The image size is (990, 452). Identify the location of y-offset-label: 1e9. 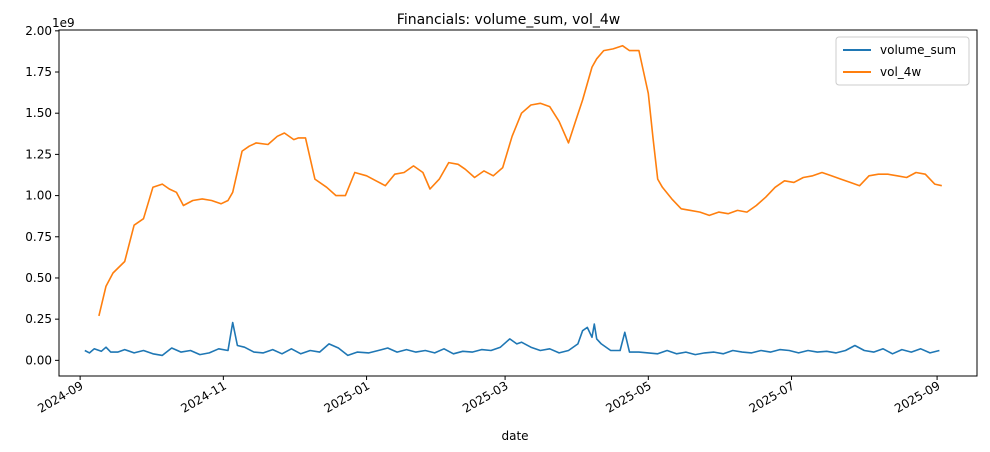
(63, 23).